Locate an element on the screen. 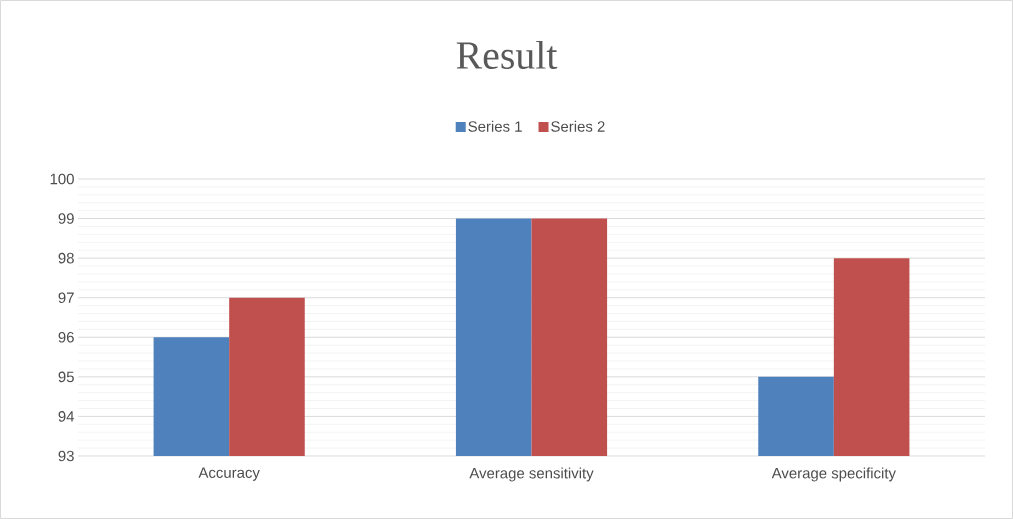  x-tick-label: Average sensitivity is located at coordinates (531, 474).